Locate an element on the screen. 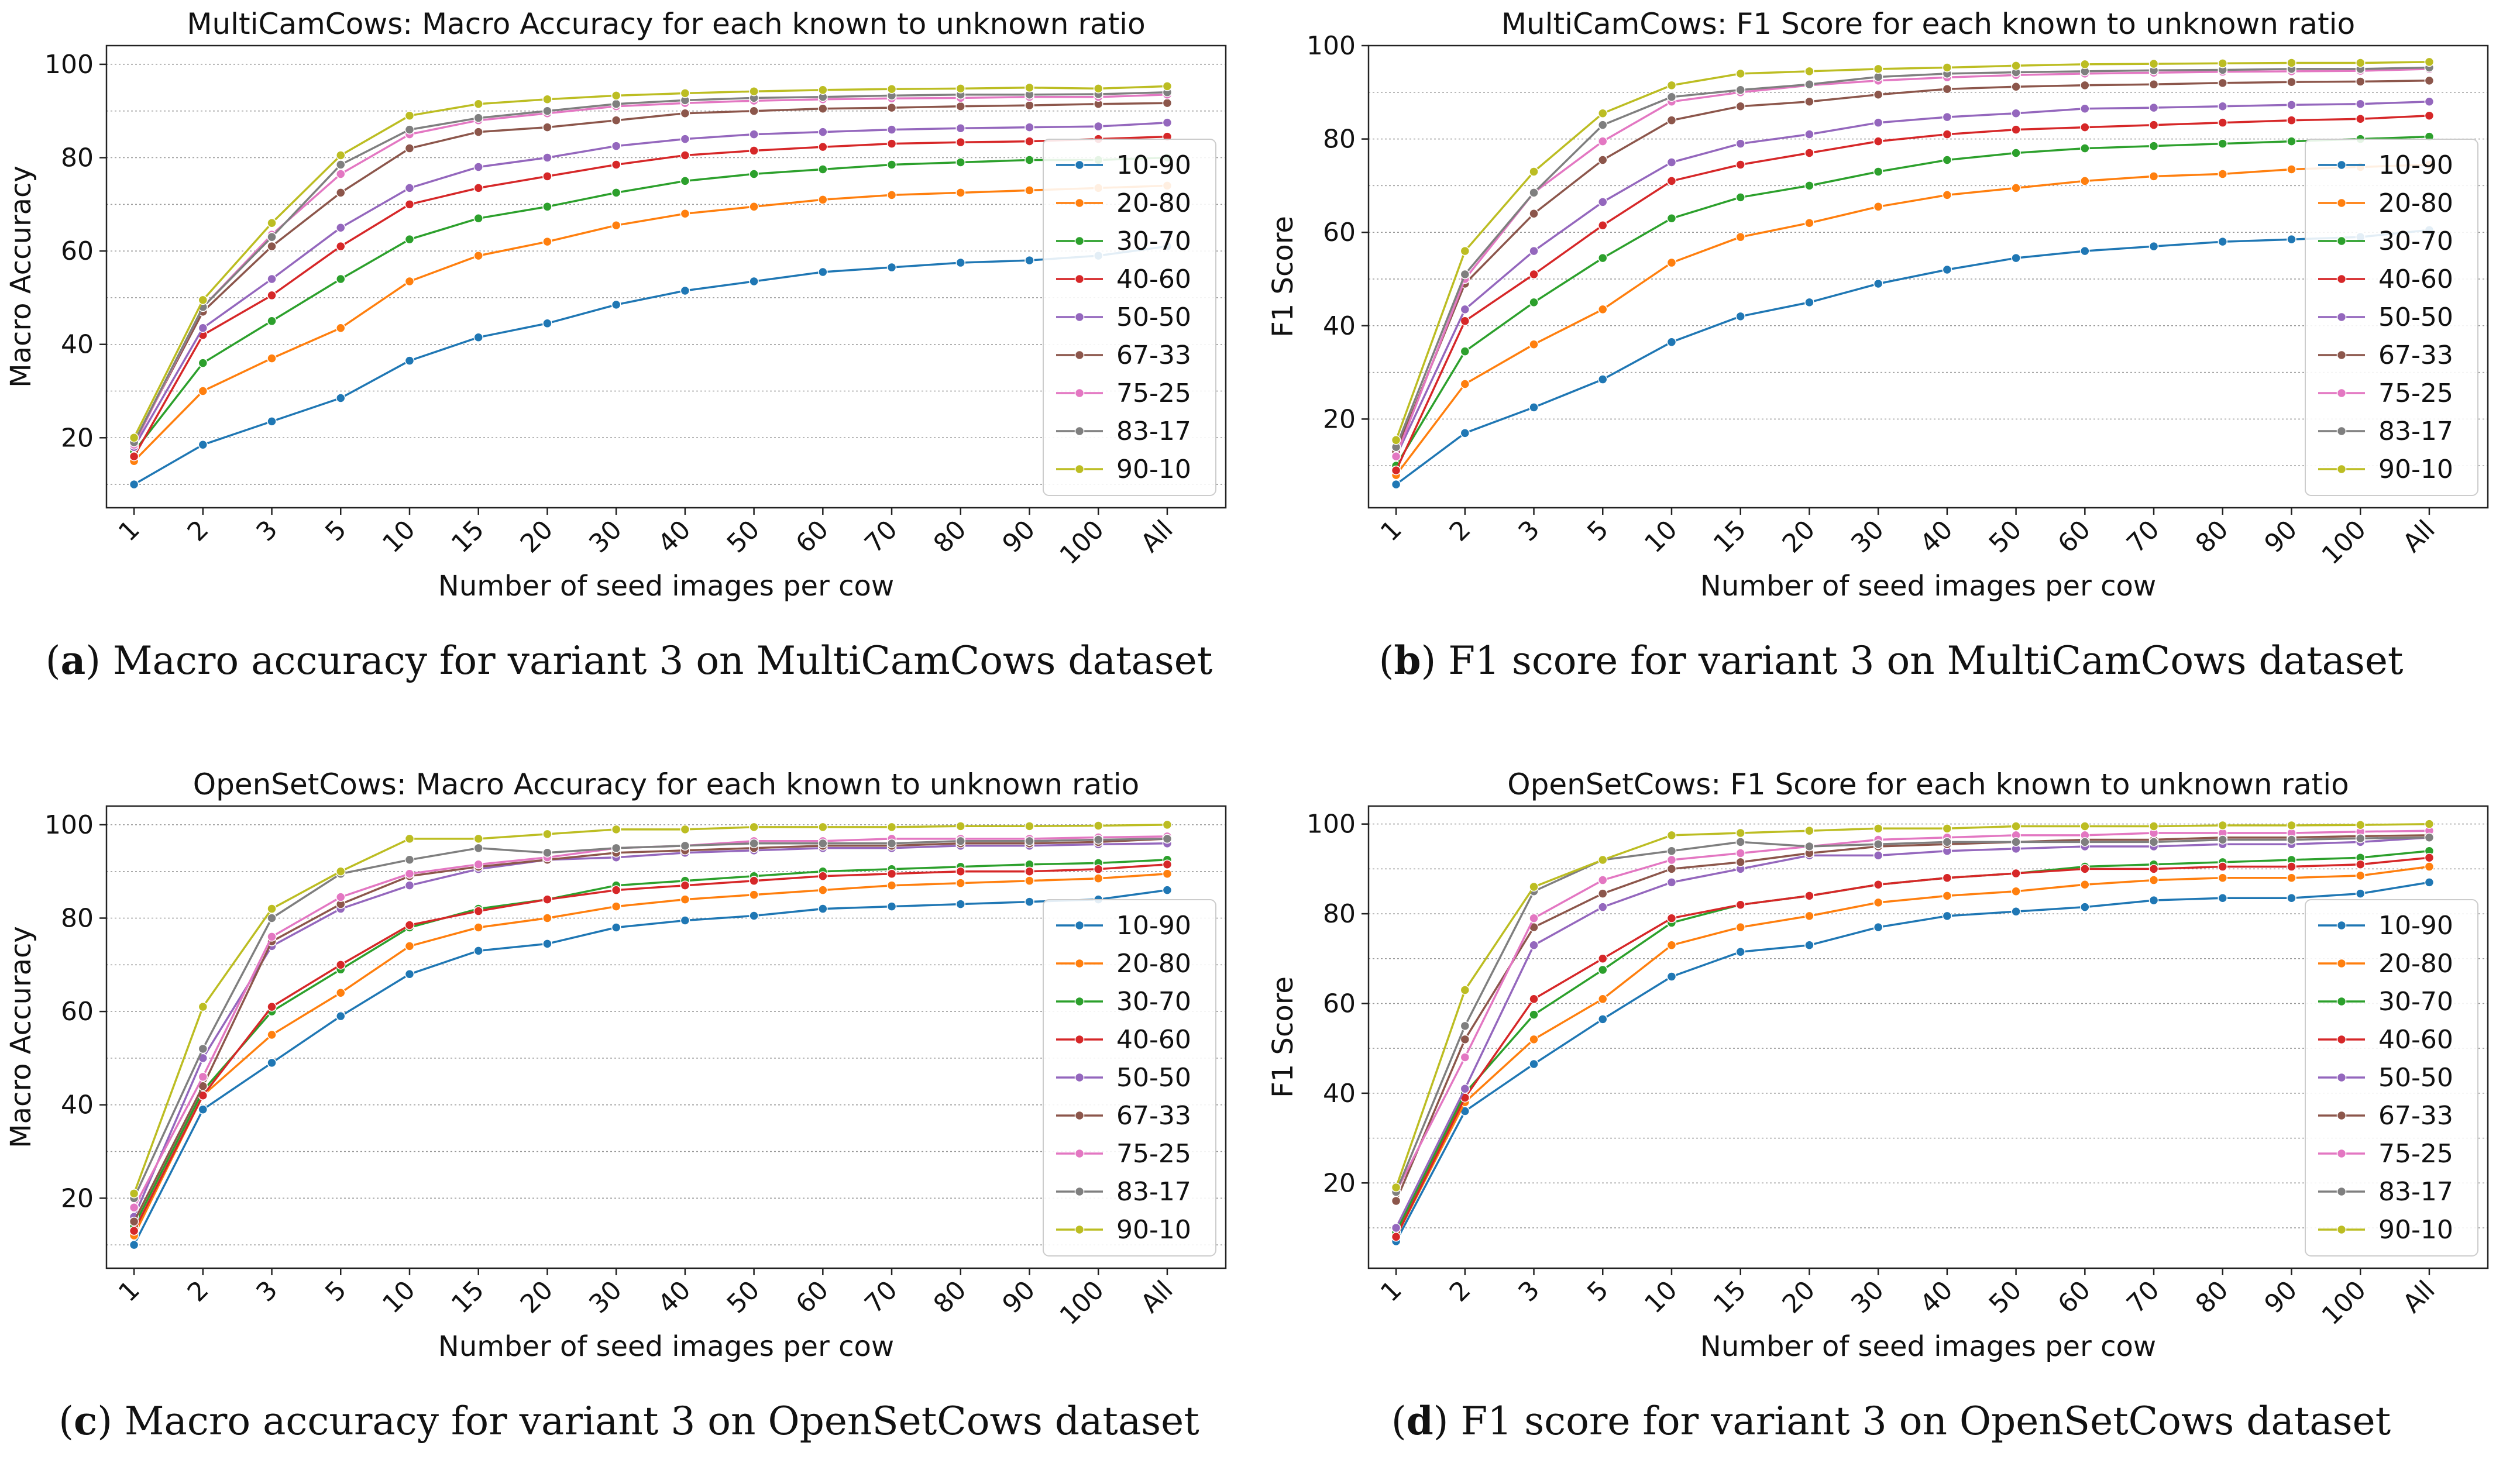 The height and width of the screenshot is (1463, 2520). legend-item-10-90: 10-90 is located at coordinates (1123, 926).